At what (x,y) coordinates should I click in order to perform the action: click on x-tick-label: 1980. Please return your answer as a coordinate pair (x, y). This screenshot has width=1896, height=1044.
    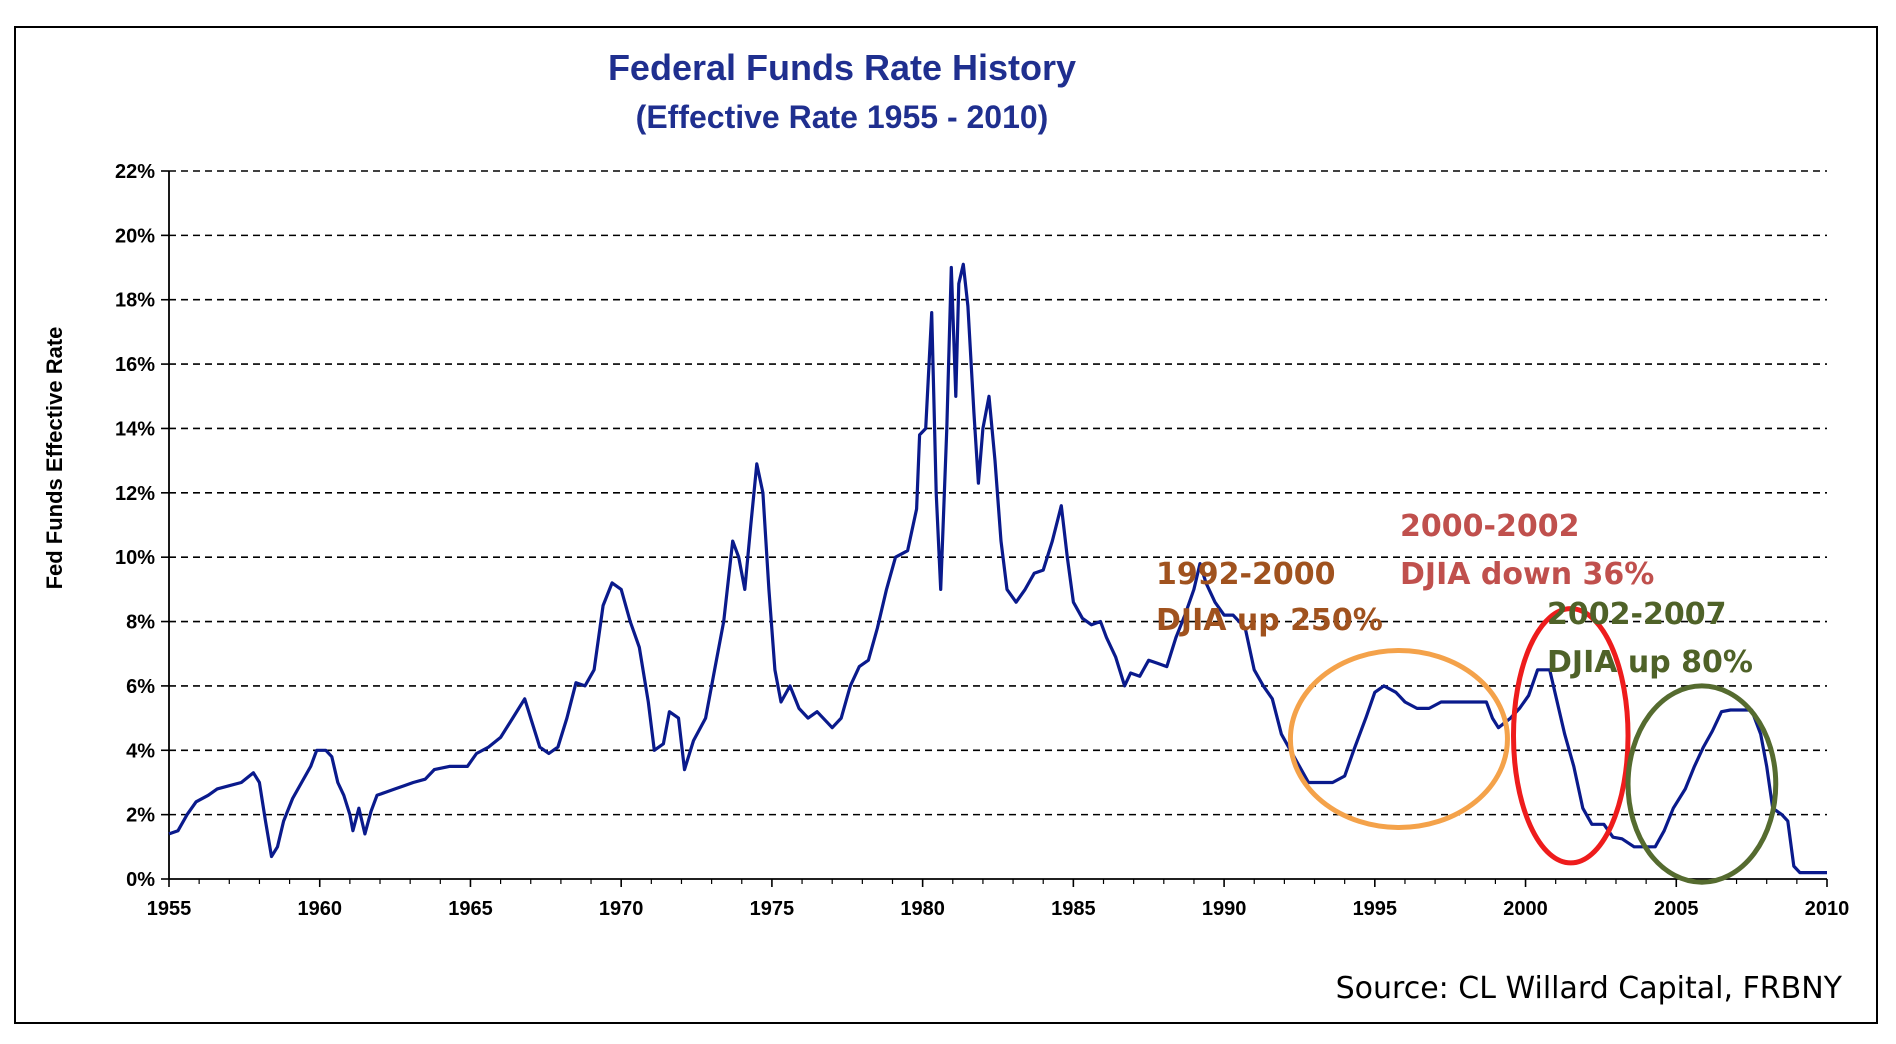
    Looking at the image, I should click on (922, 909).